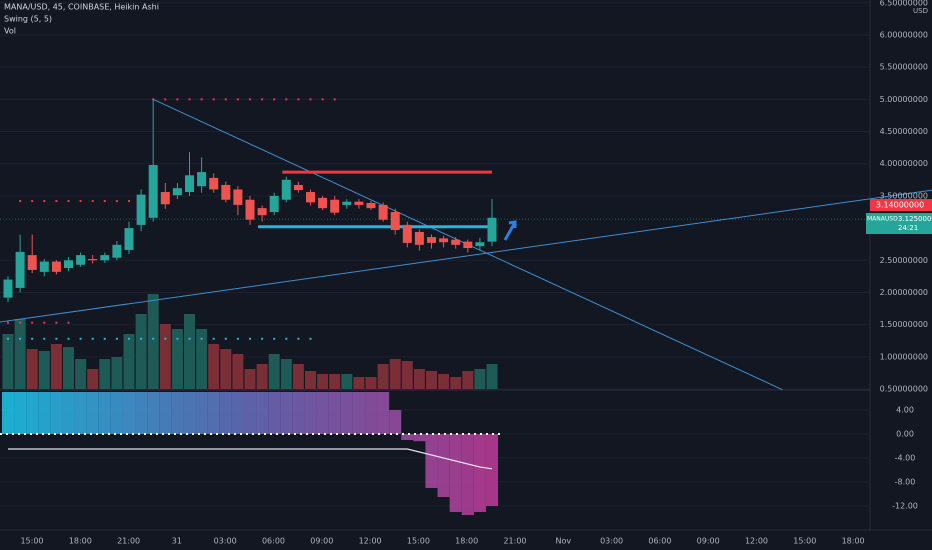  Describe the element at coordinates (611, 541) in the screenshot. I see `x-tick-label: 03:00` at that location.